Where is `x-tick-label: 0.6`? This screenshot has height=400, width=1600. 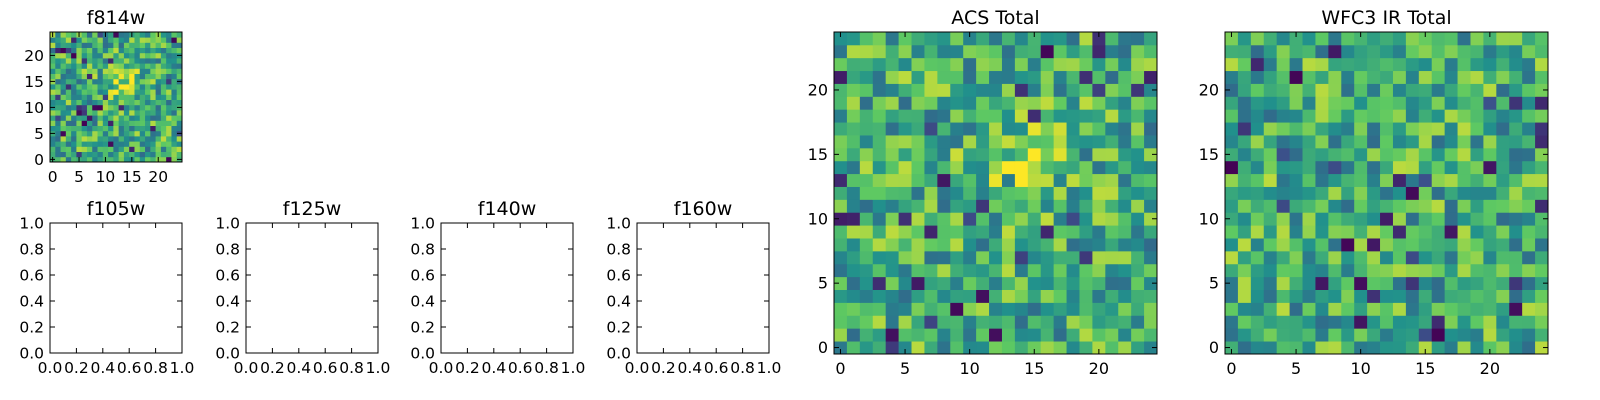
x-tick-label: 0.6 is located at coordinates (325, 368).